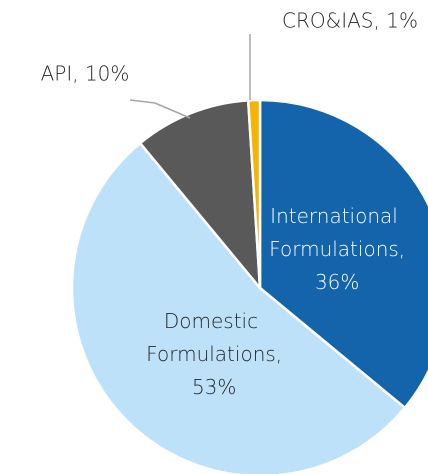 The image size is (428, 474). What do you see at coordinates (211, 354) in the screenshot?
I see `data-label: Domestic Formulations, 53%` at bounding box center [211, 354].